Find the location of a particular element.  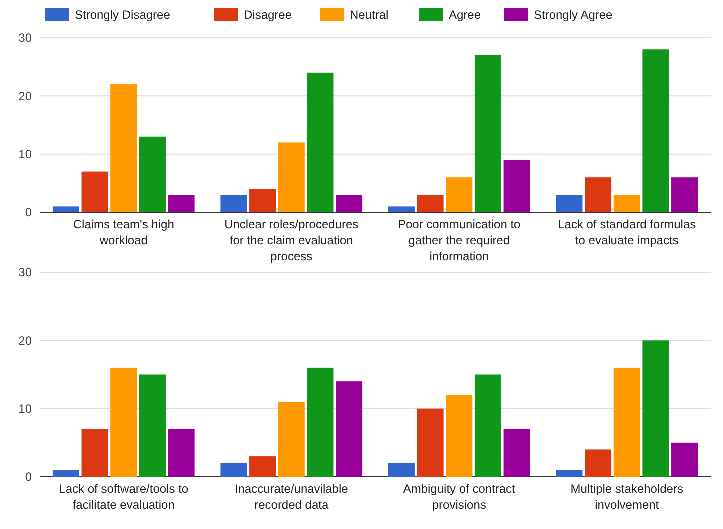

x-tick-label: Multiple stakeholders involvement is located at coordinates (627, 497).